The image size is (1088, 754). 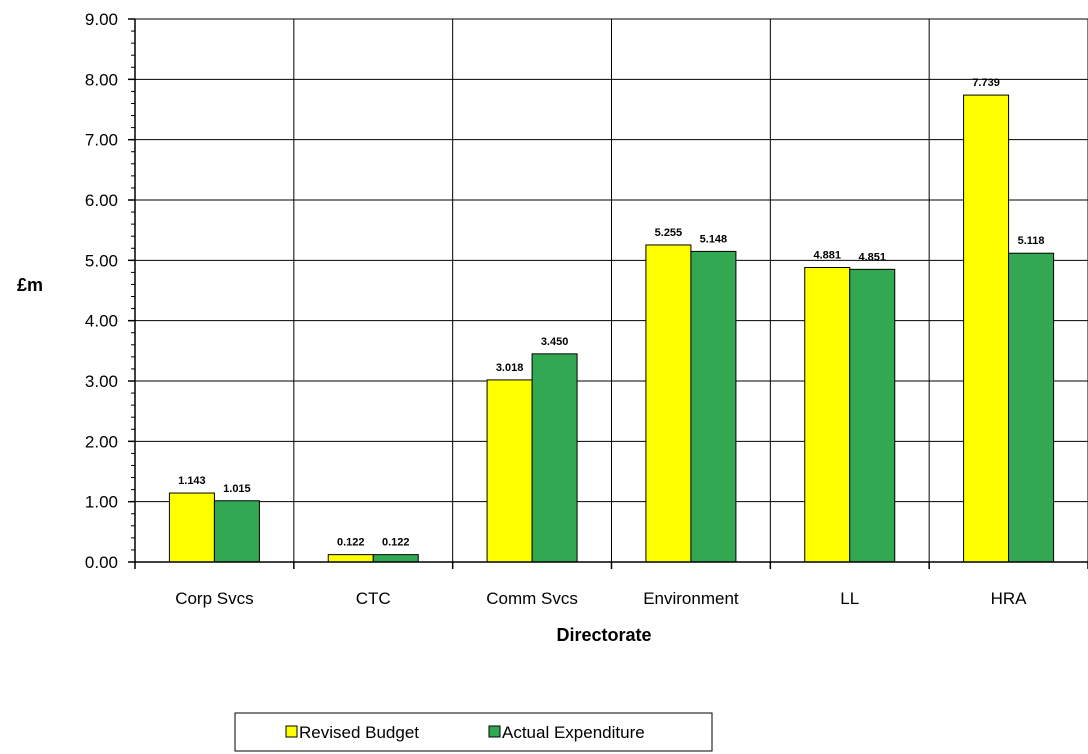 I want to click on x-tick-label: HRA, so click(x=1009, y=598).